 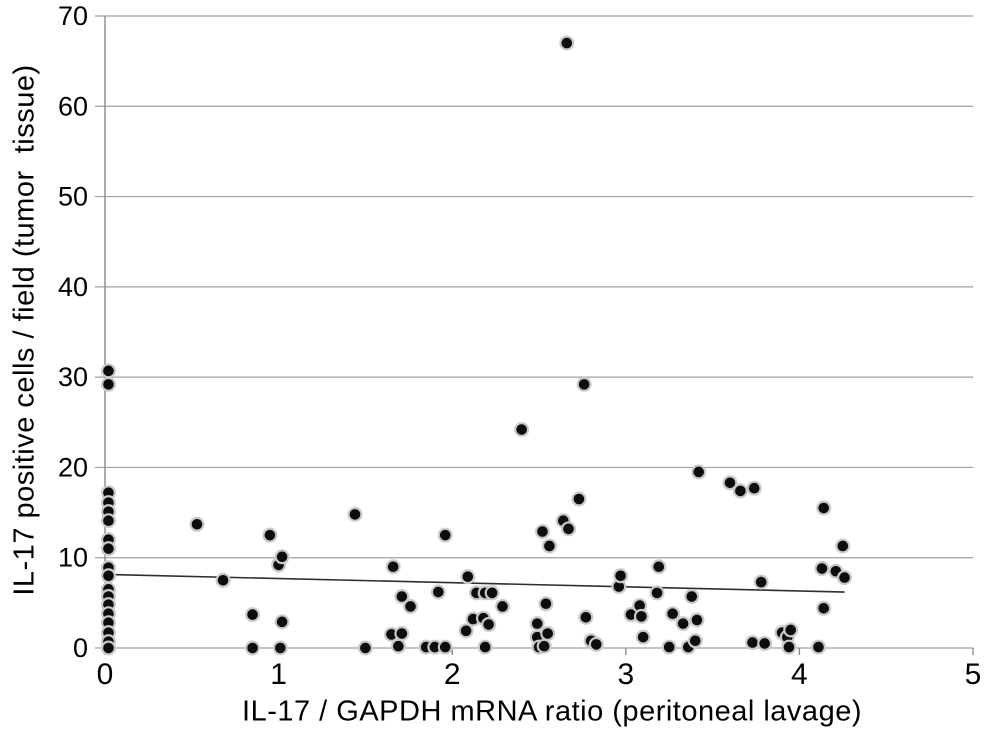 I want to click on x-tick-label: 3, so click(x=625, y=674).